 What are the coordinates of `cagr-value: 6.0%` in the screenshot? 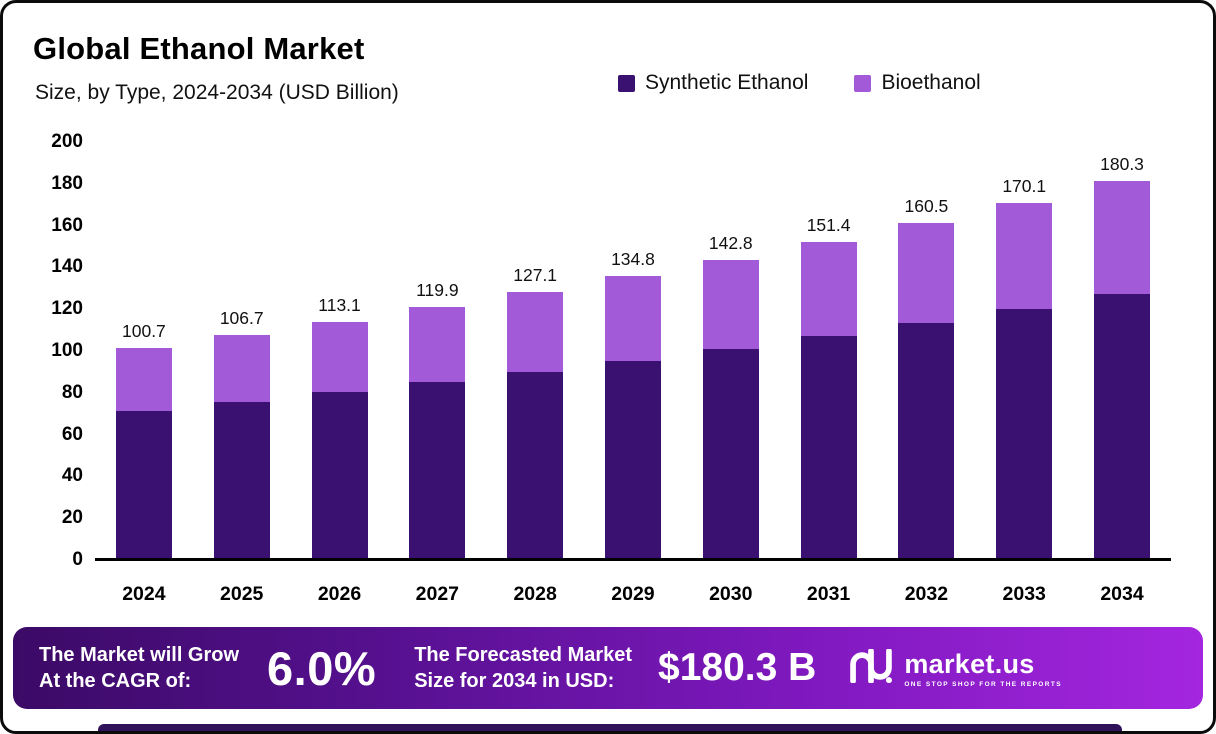 It's located at (322, 668).